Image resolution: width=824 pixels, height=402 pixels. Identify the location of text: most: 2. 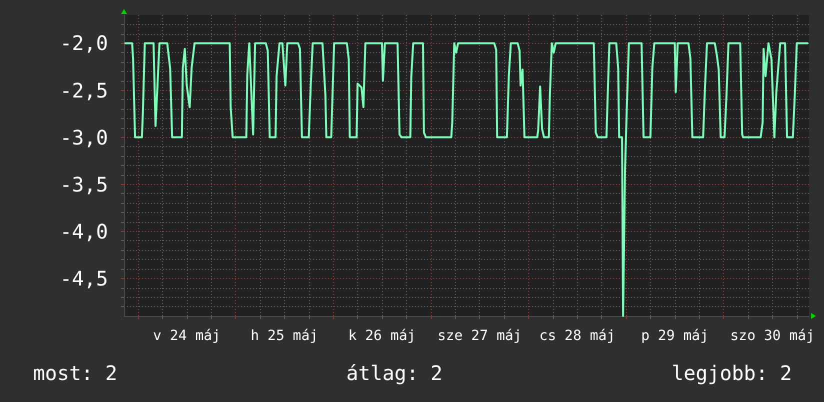
(75, 373).